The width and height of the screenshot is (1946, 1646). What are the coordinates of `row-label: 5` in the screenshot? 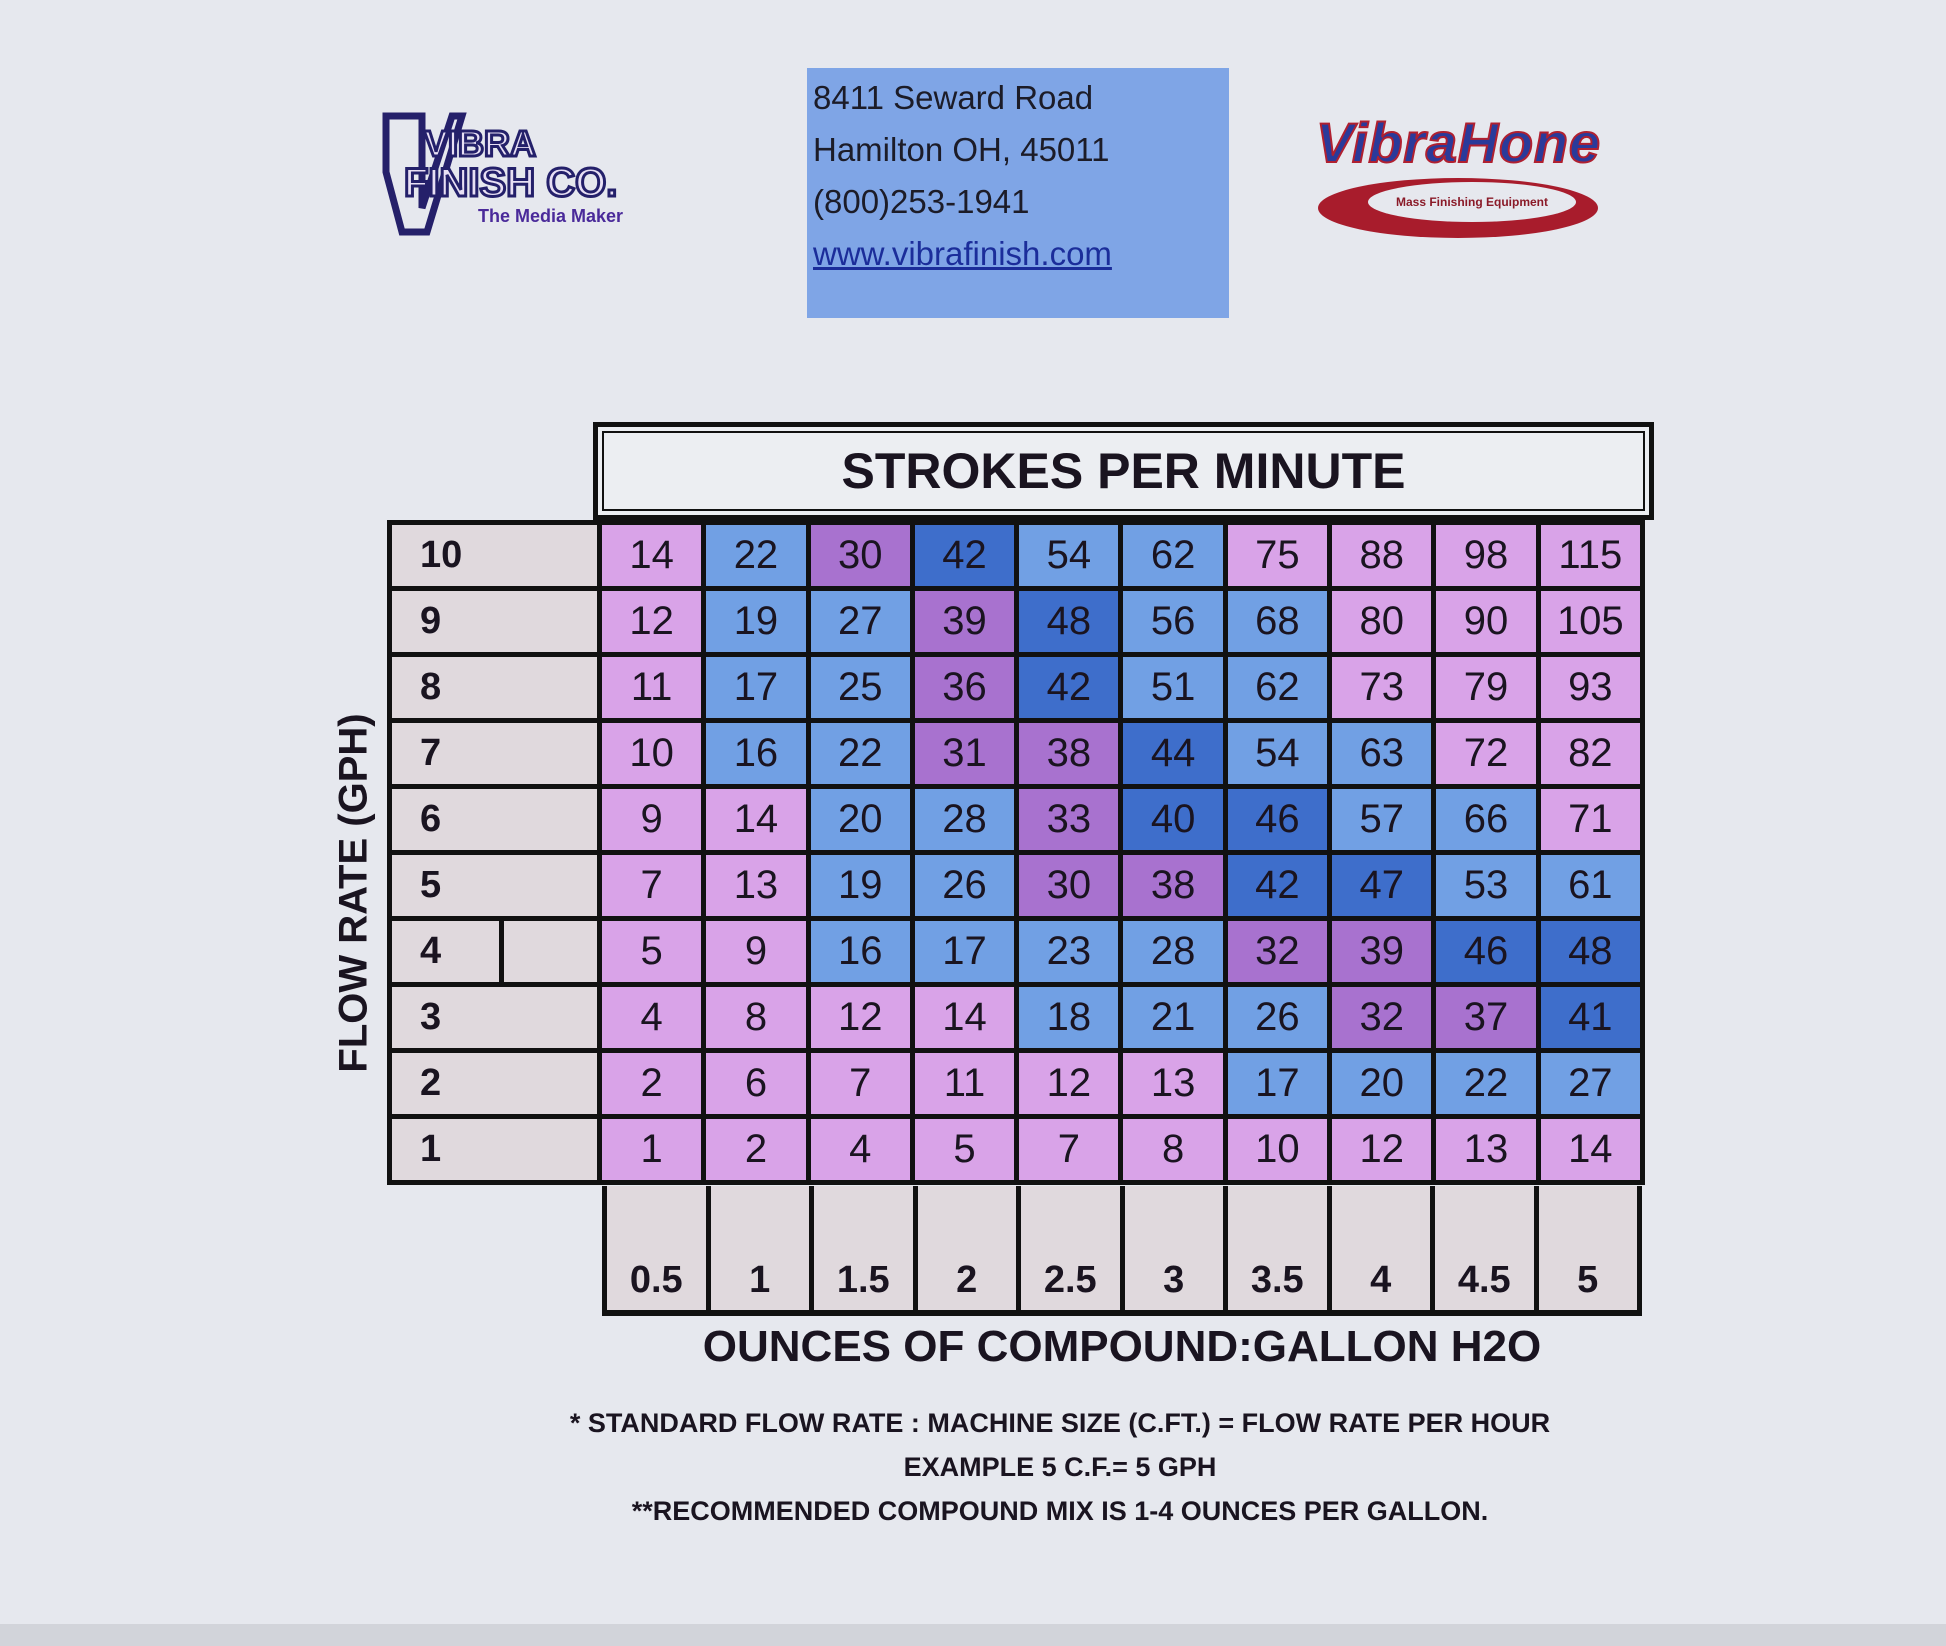 It's located at (494, 885).